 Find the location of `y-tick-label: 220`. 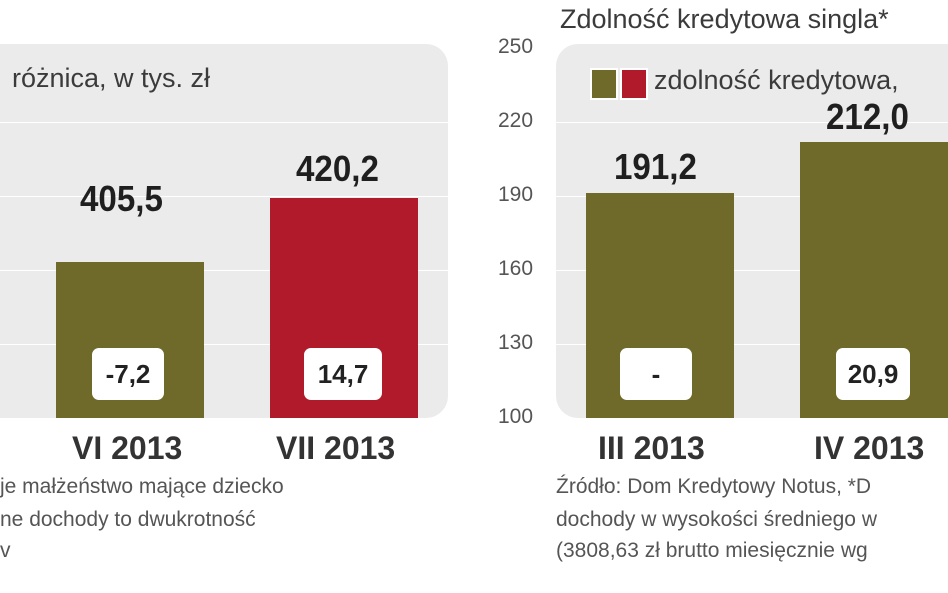

y-tick-label: 220 is located at coordinates (516, 120).